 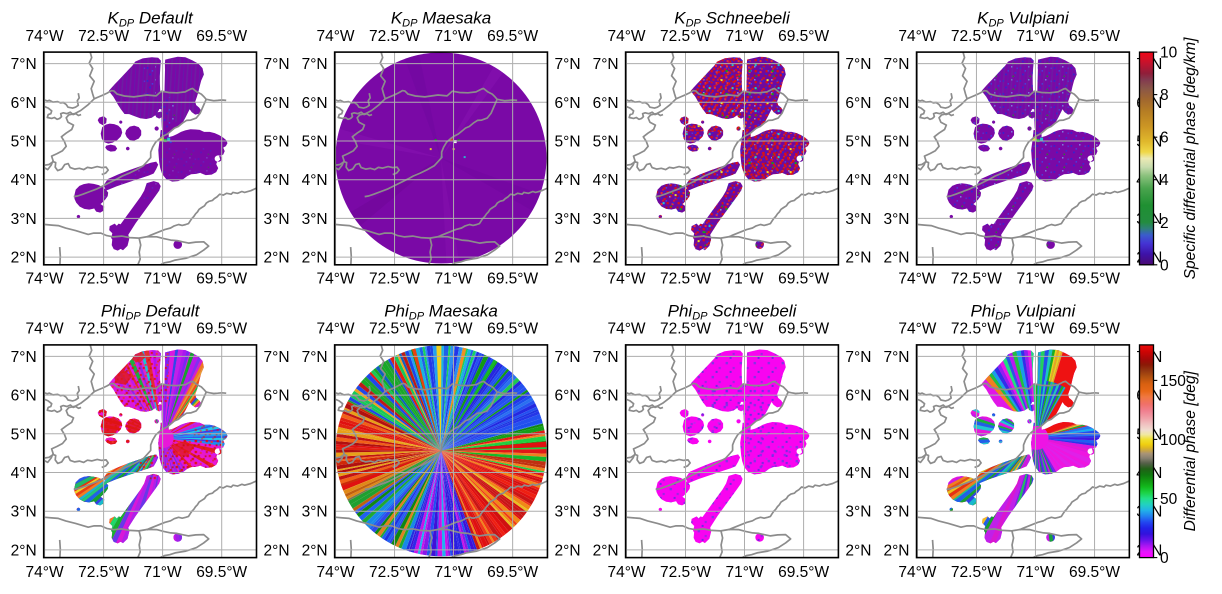 What do you see at coordinates (1023, 19) in the screenshot?
I see `svg-text: KDP Vulpiani` at bounding box center [1023, 19].